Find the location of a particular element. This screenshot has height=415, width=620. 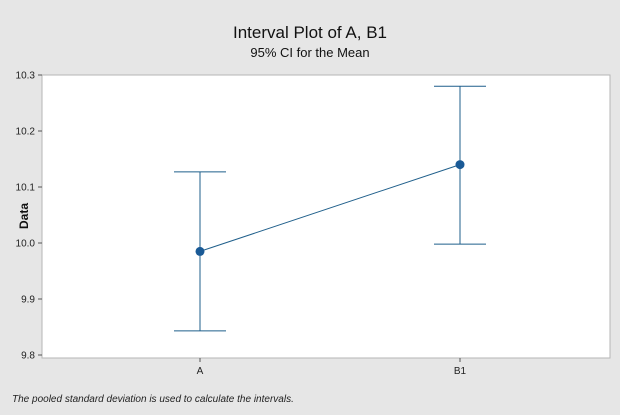

y-axis: 9.8 9.9 10.0 10.1 10.2 10.3 is located at coordinates (29, 216).